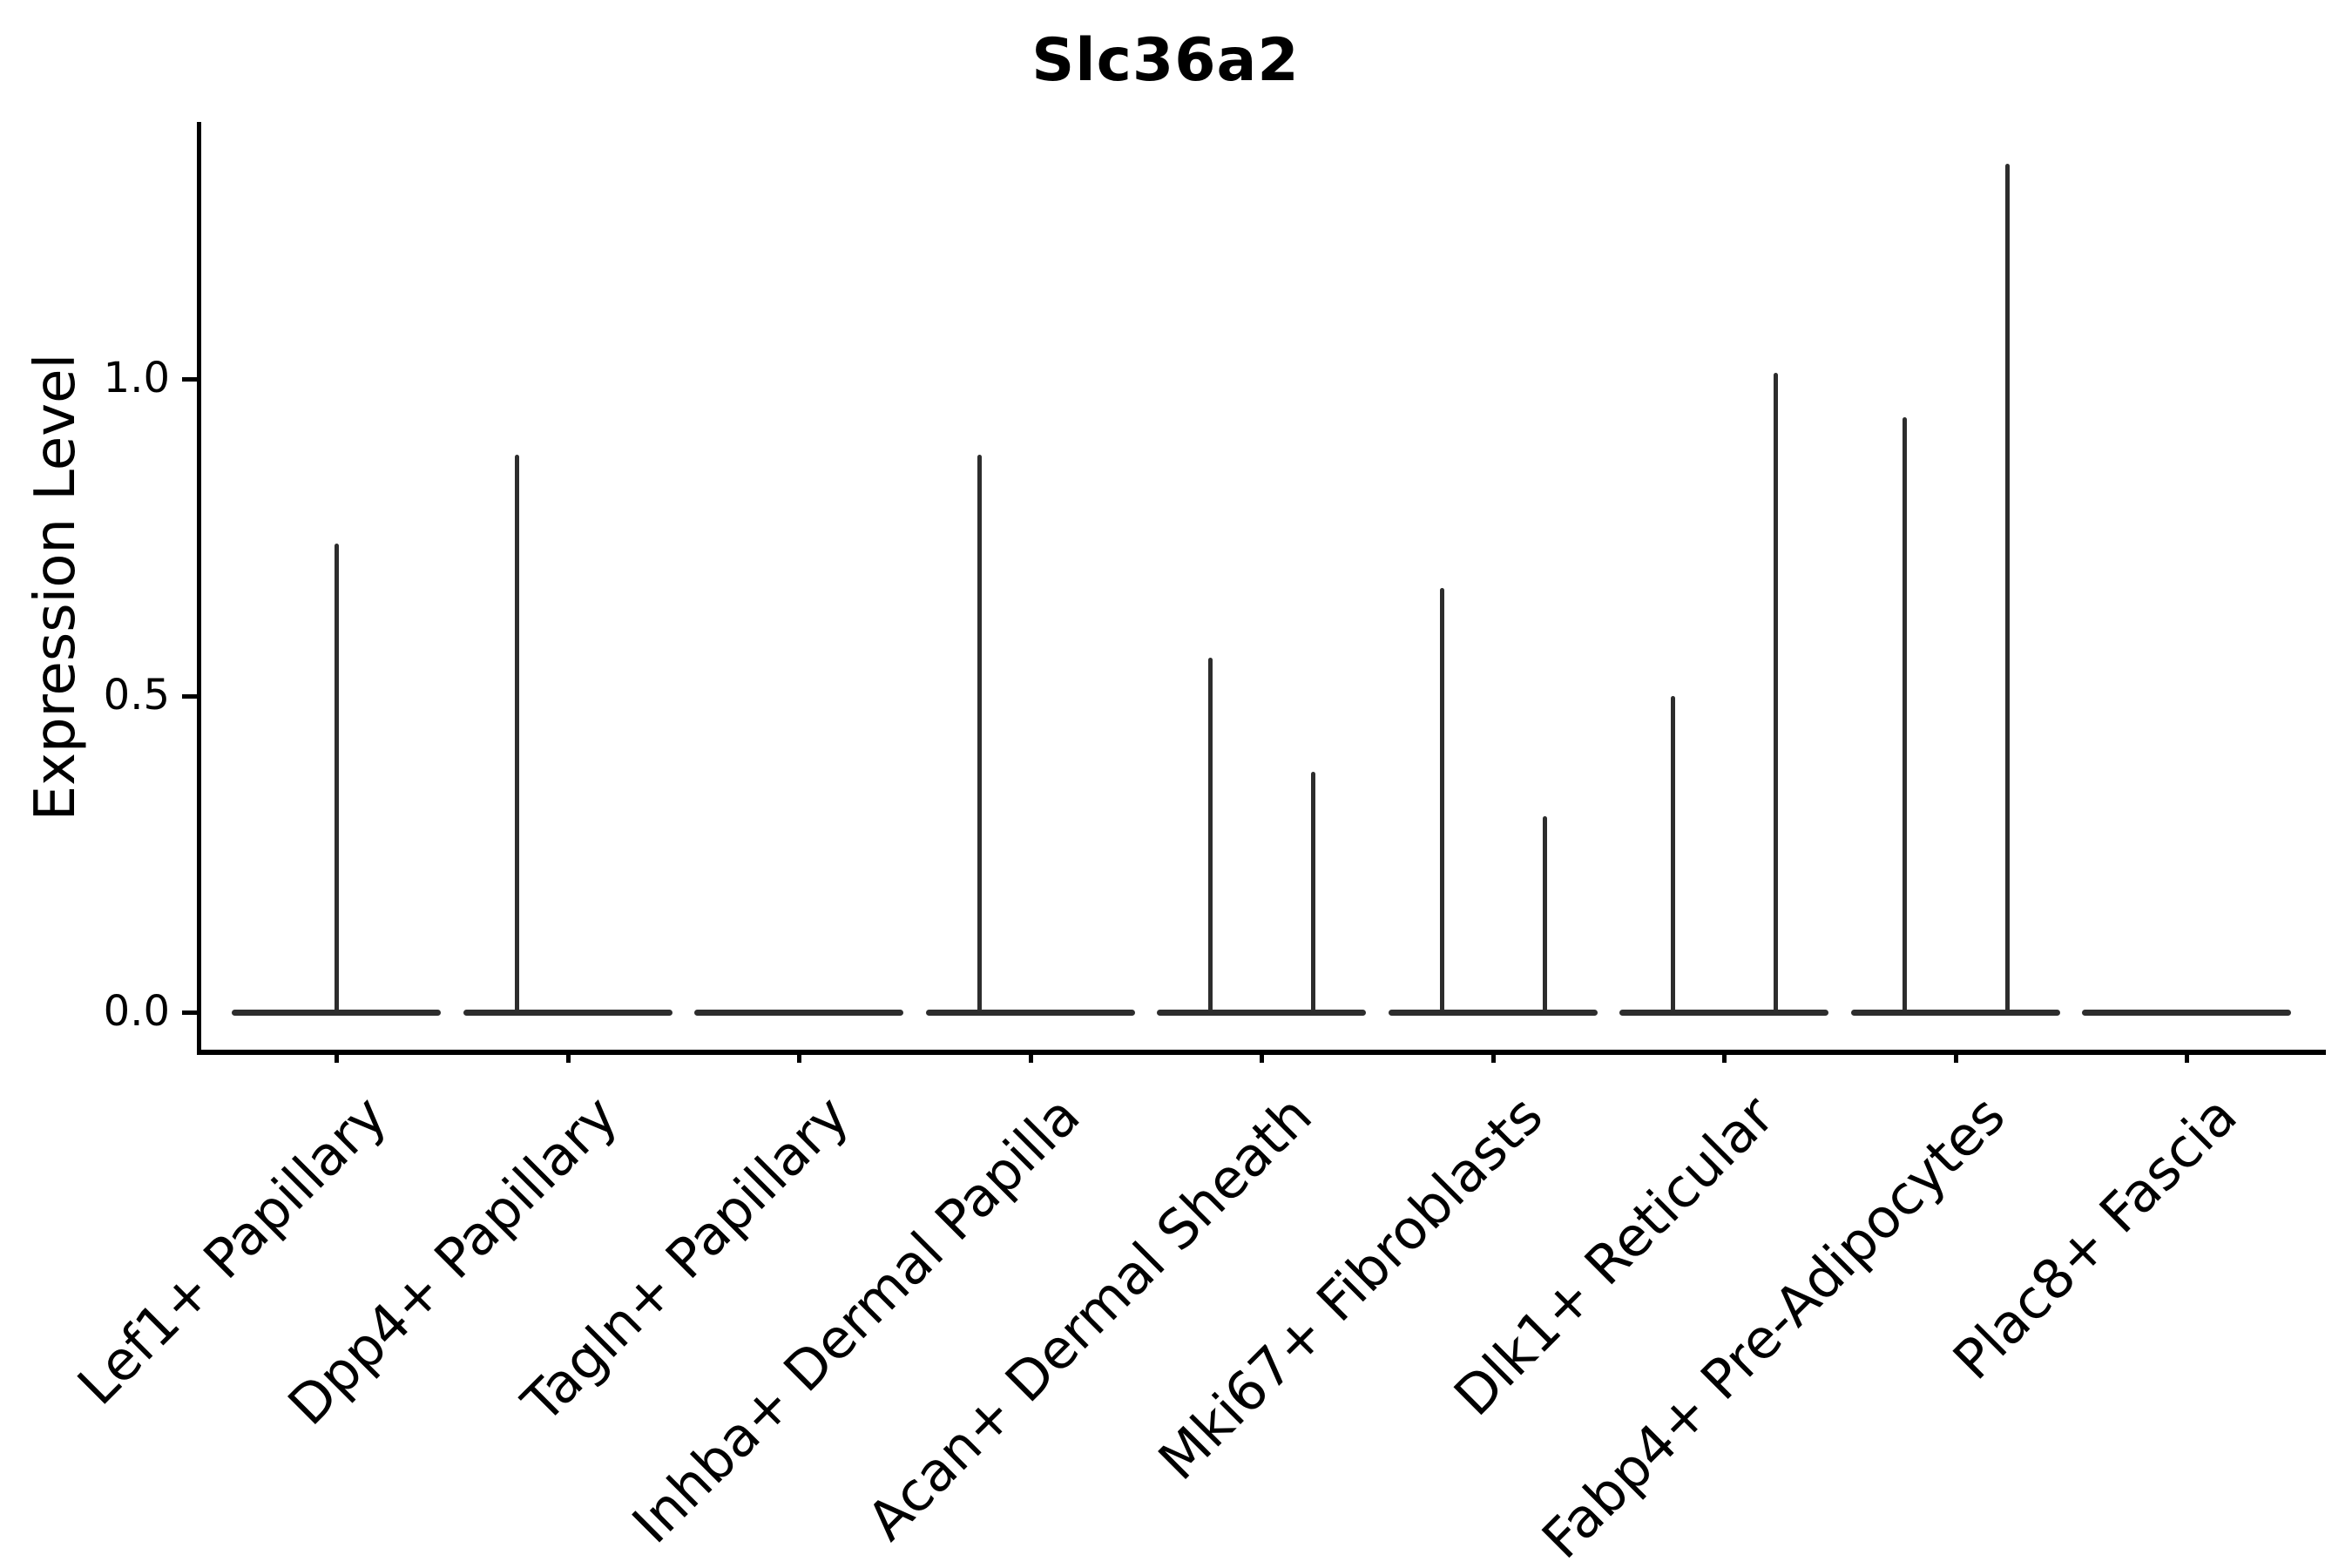  What do you see at coordinates (1350, 1287) in the screenshot?
I see `x-tick-label: Mki67+ Fibroblasts` at bounding box center [1350, 1287].